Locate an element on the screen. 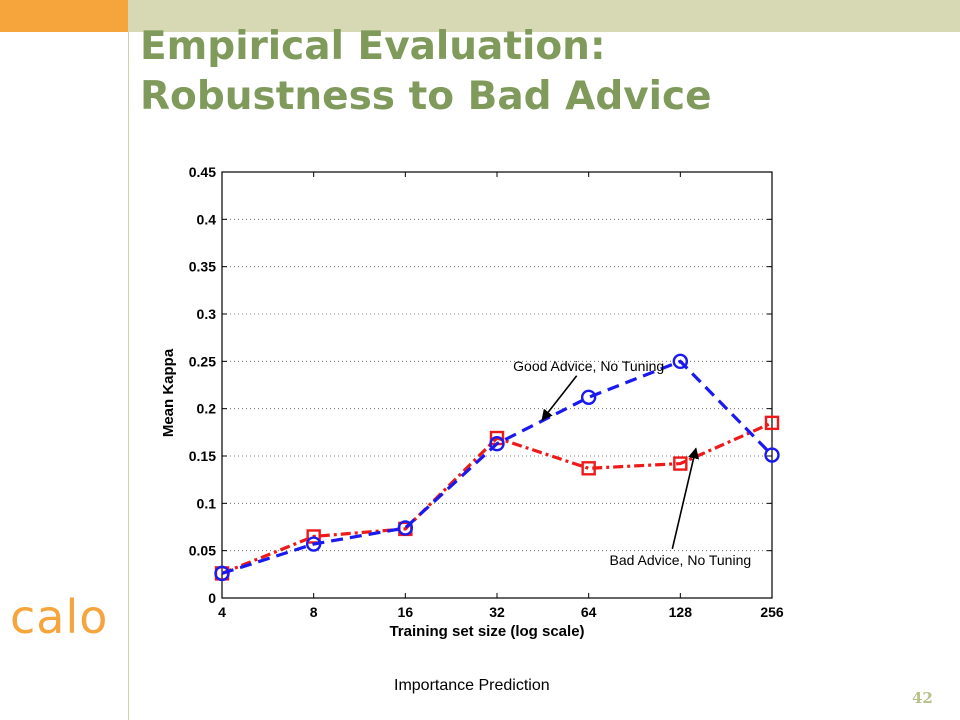 The width and height of the screenshot is (960, 720). x-tick-label: 32 is located at coordinates (497, 612).